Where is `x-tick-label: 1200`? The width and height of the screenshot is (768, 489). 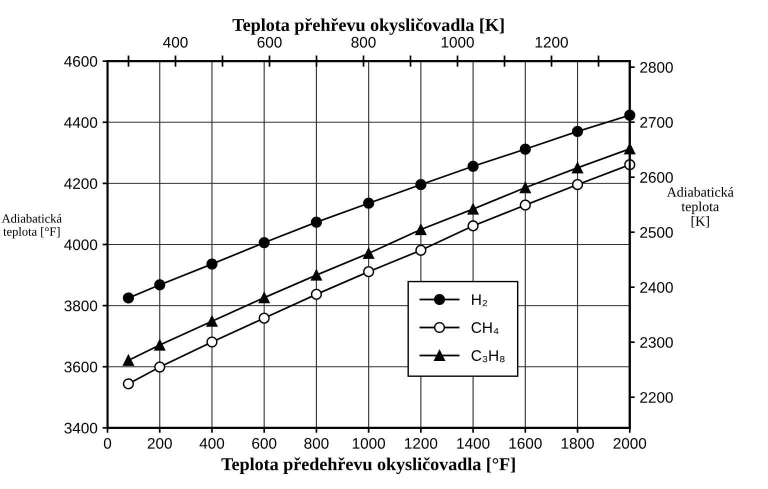
x-tick-label: 1200 is located at coordinates (421, 443).